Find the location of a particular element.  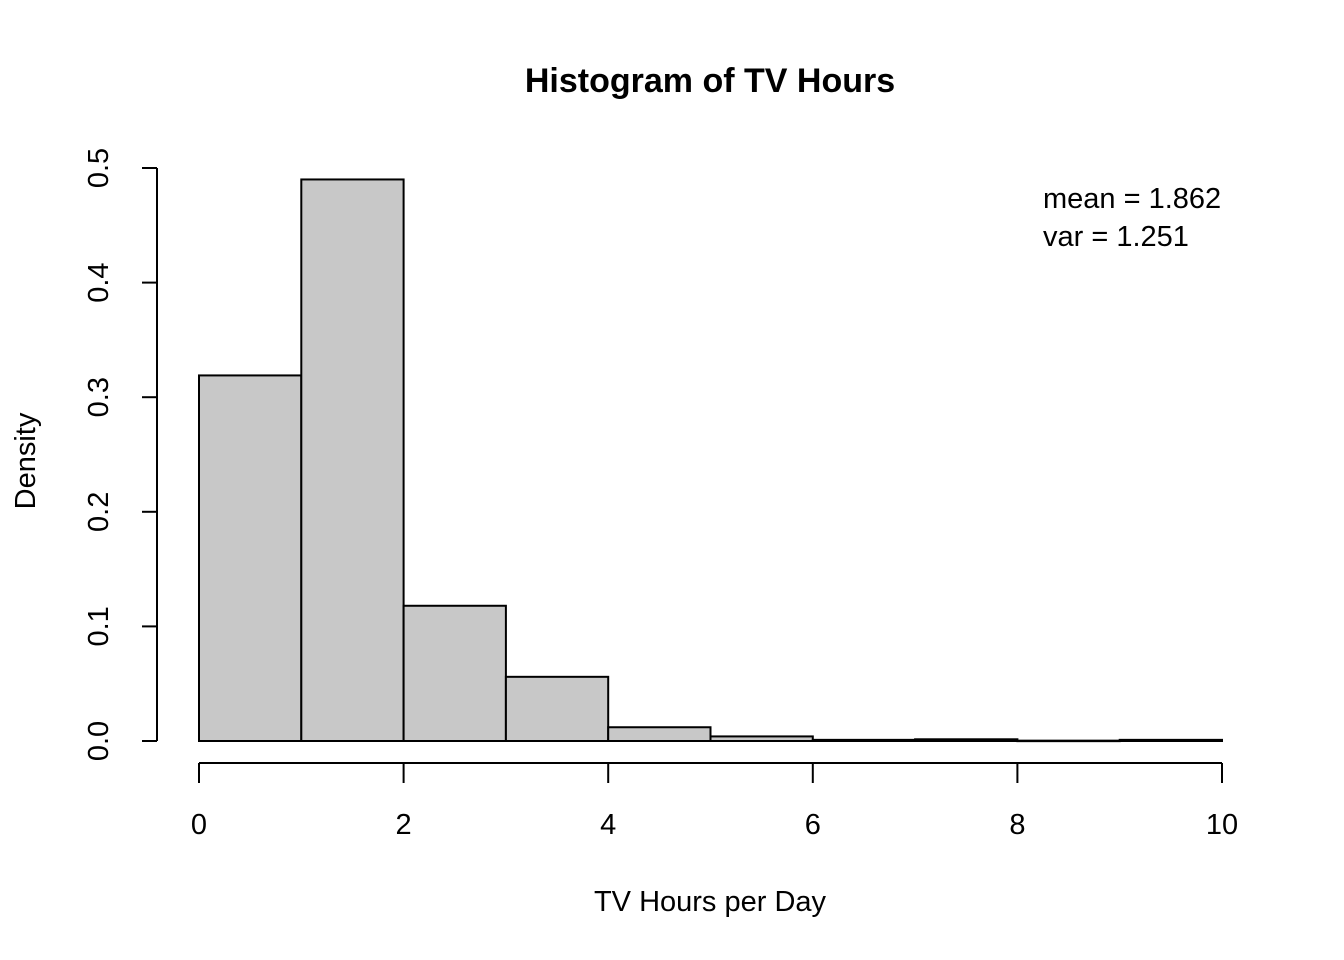

x-tick-label-4: 8 is located at coordinates (1017, 825).